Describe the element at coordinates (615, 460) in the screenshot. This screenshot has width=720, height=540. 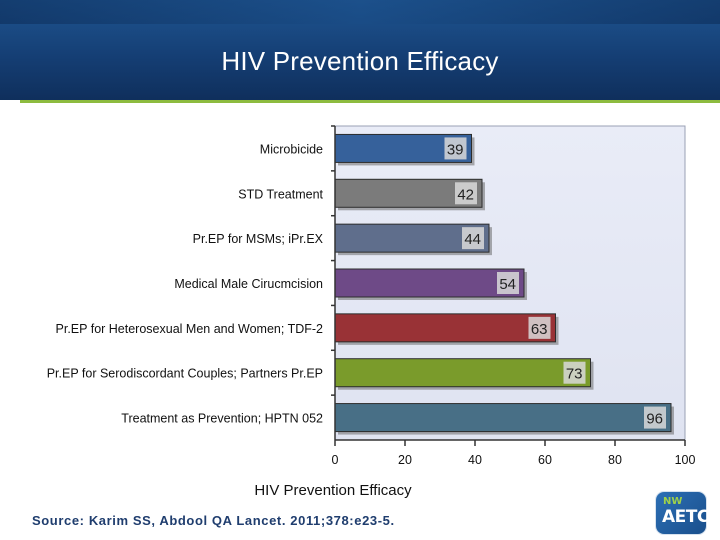
I see `x-tick-label: 80` at that location.